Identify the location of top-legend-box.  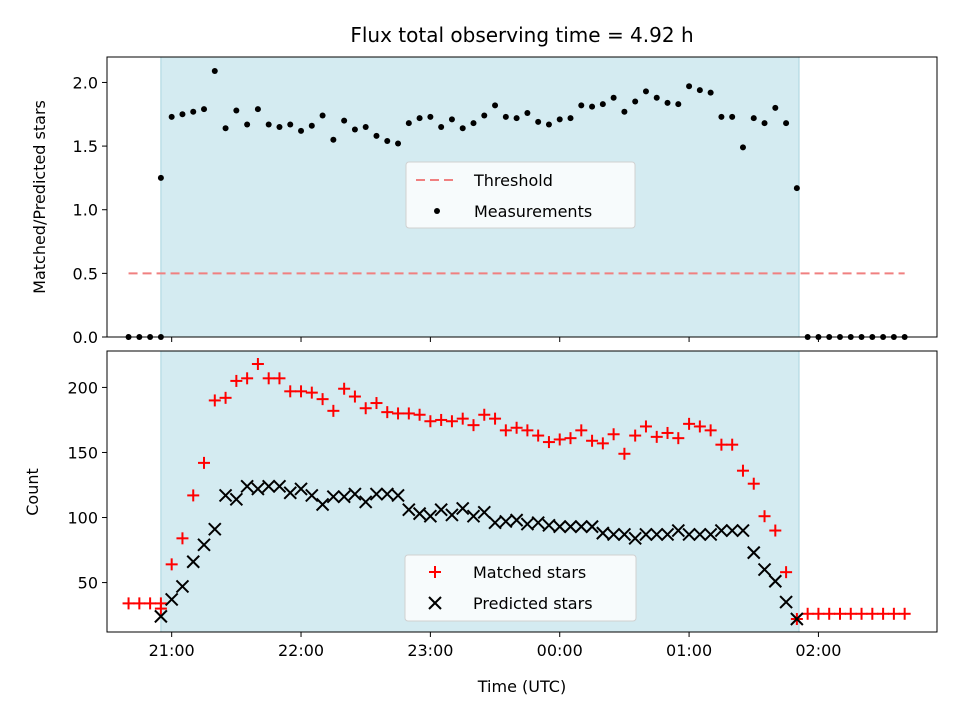
(520, 195).